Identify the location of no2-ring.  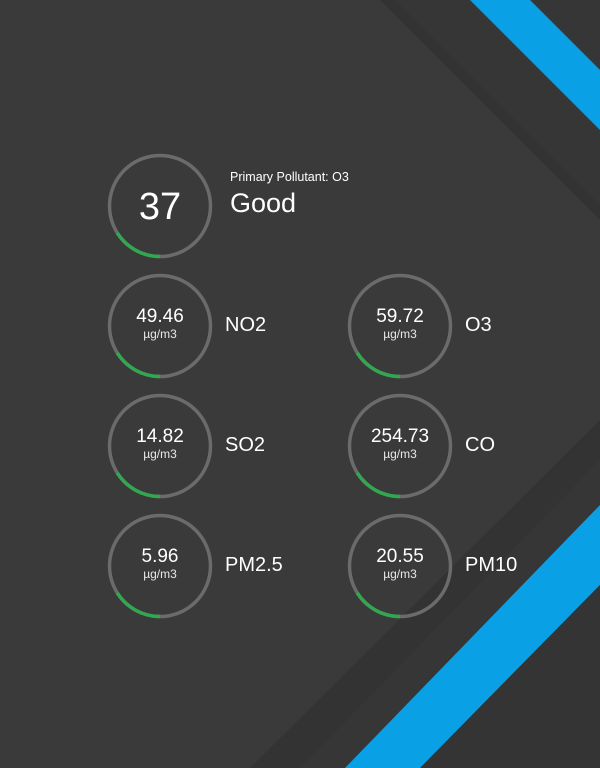
(160, 326).